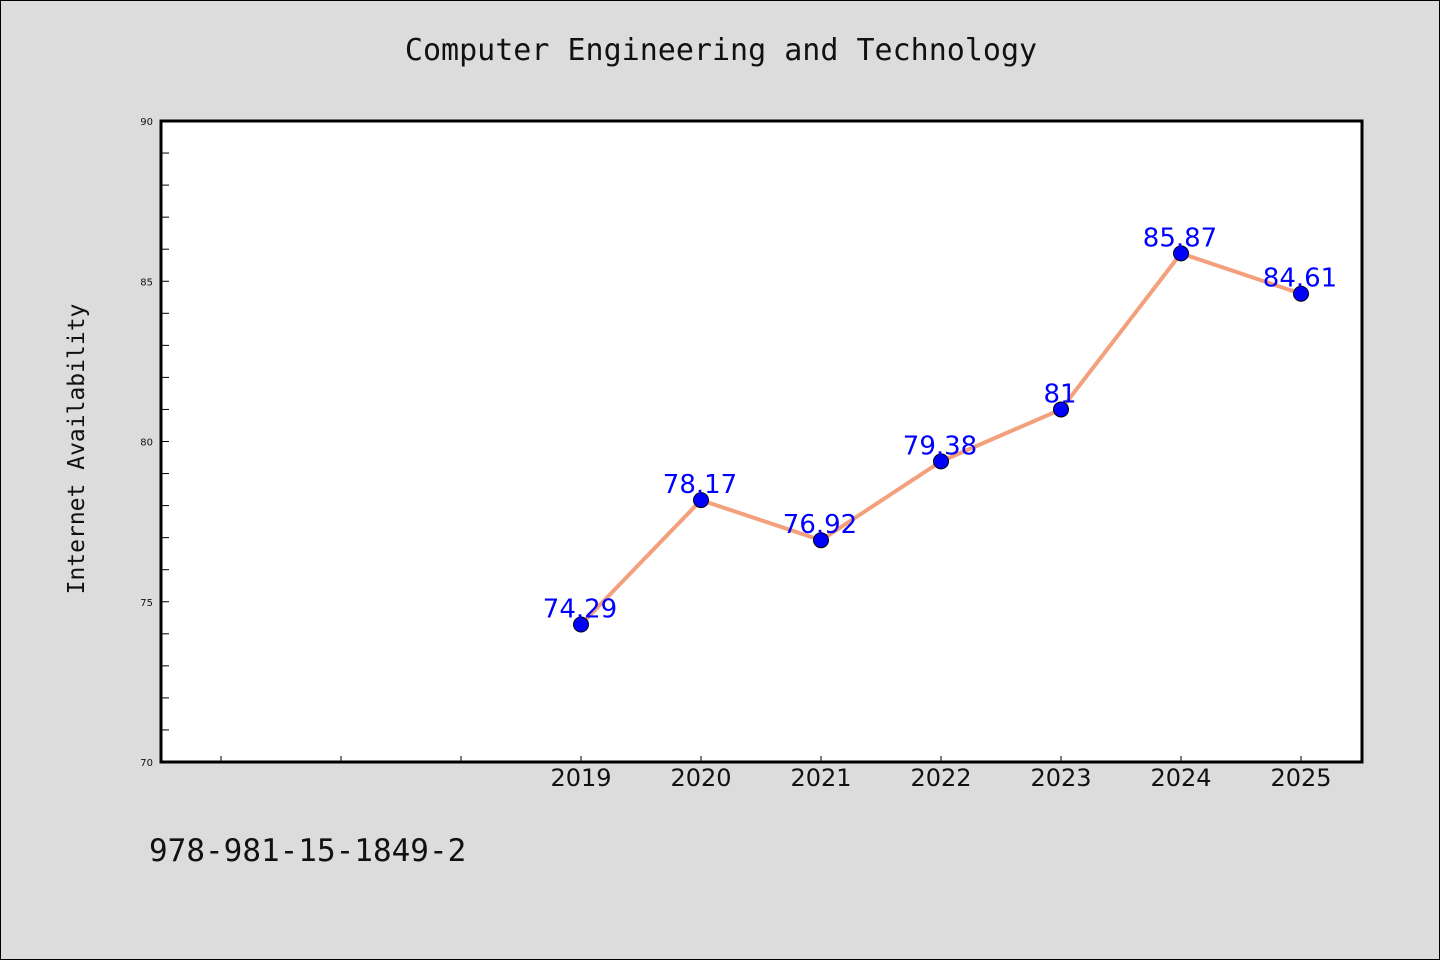  What do you see at coordinates (1300, 279) in the screenshot?
I see `data-label: 84.61` at bounding box center [1300, 279].